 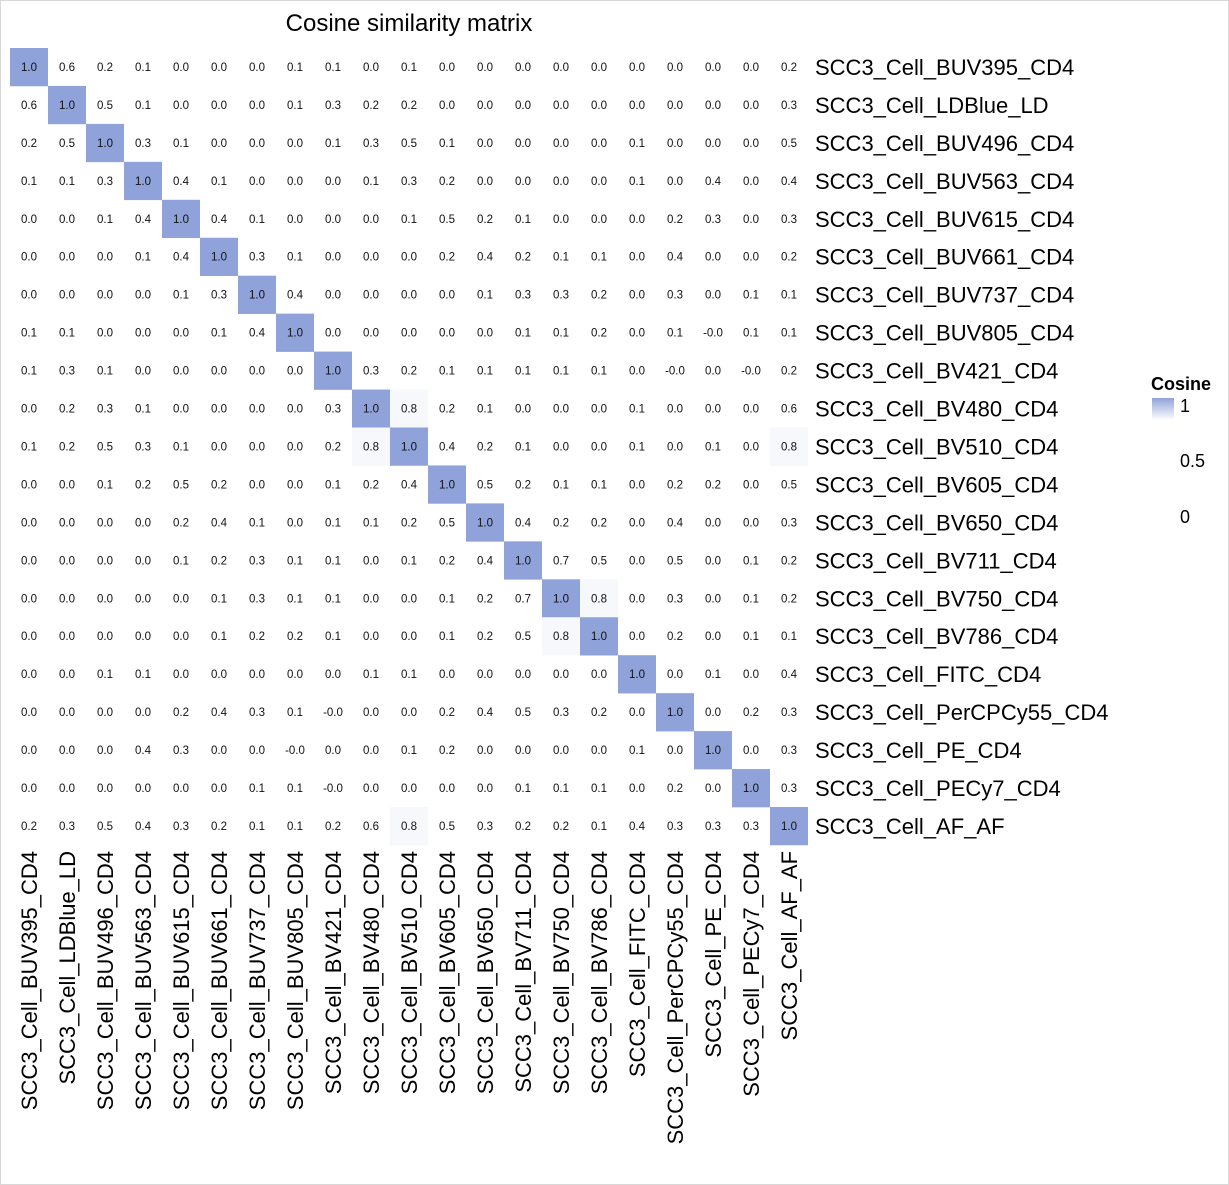 What do you see at coordinates (944, 67) in the screenshot?
I see `row-label: SCC3_Cell_BUV395_CD4` at bounding box center [944, 67].